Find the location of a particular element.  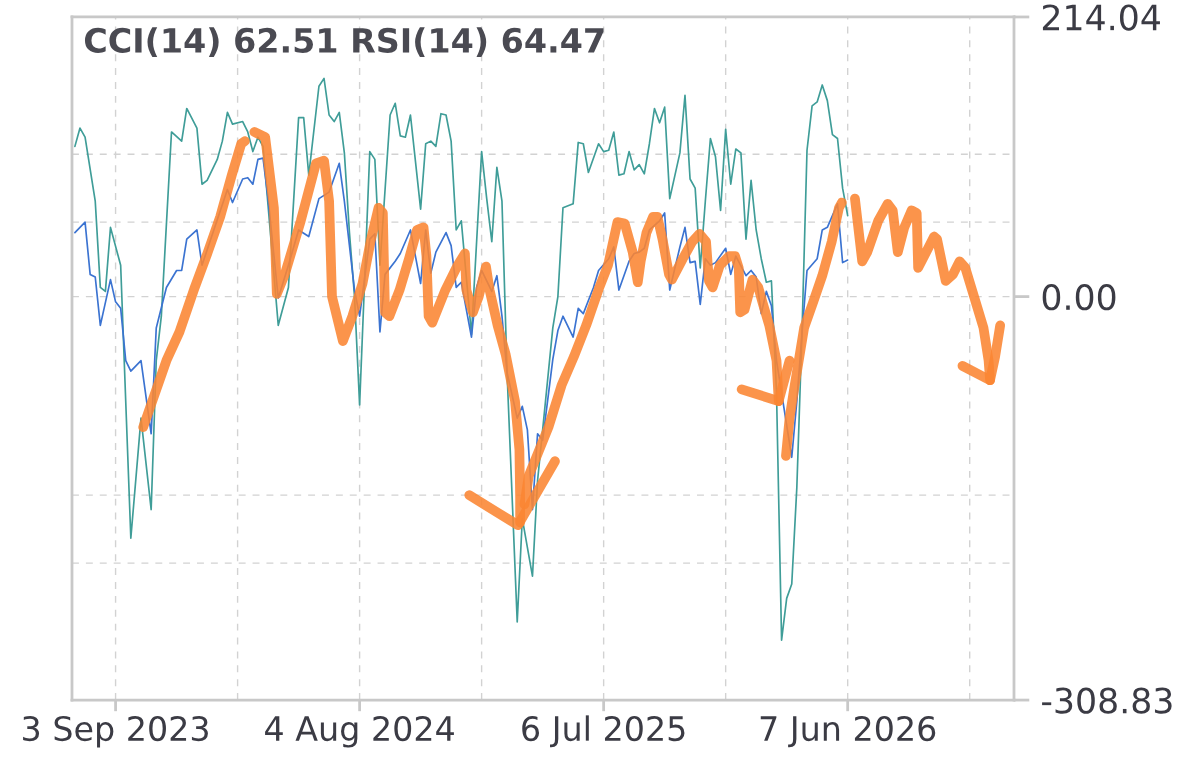

chart-title: CCI(14) 62.51 RSI(14) 64.47 is located at coordinates (344, 42).